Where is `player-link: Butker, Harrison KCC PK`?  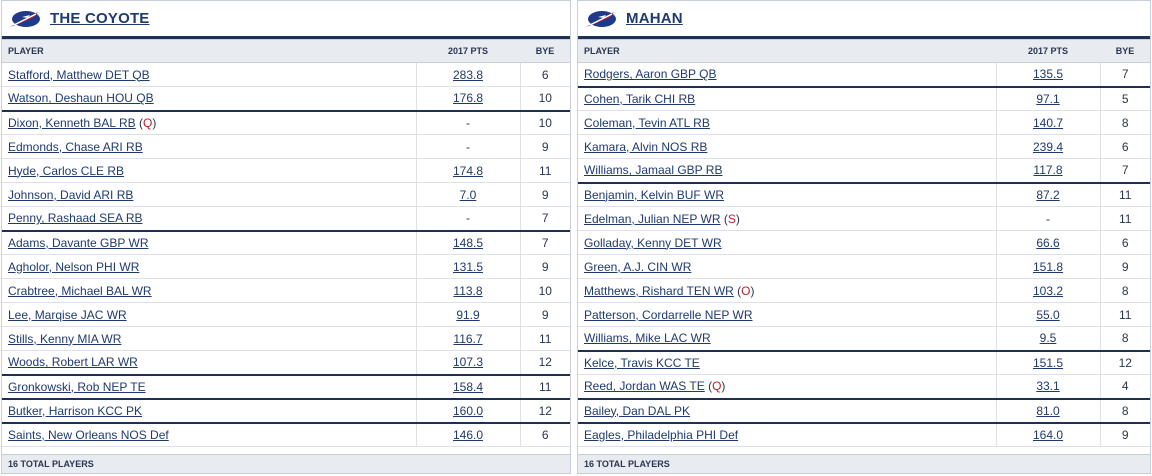
player-link: Butker, Harrison KCC PK is located at coordinates (75, 410).